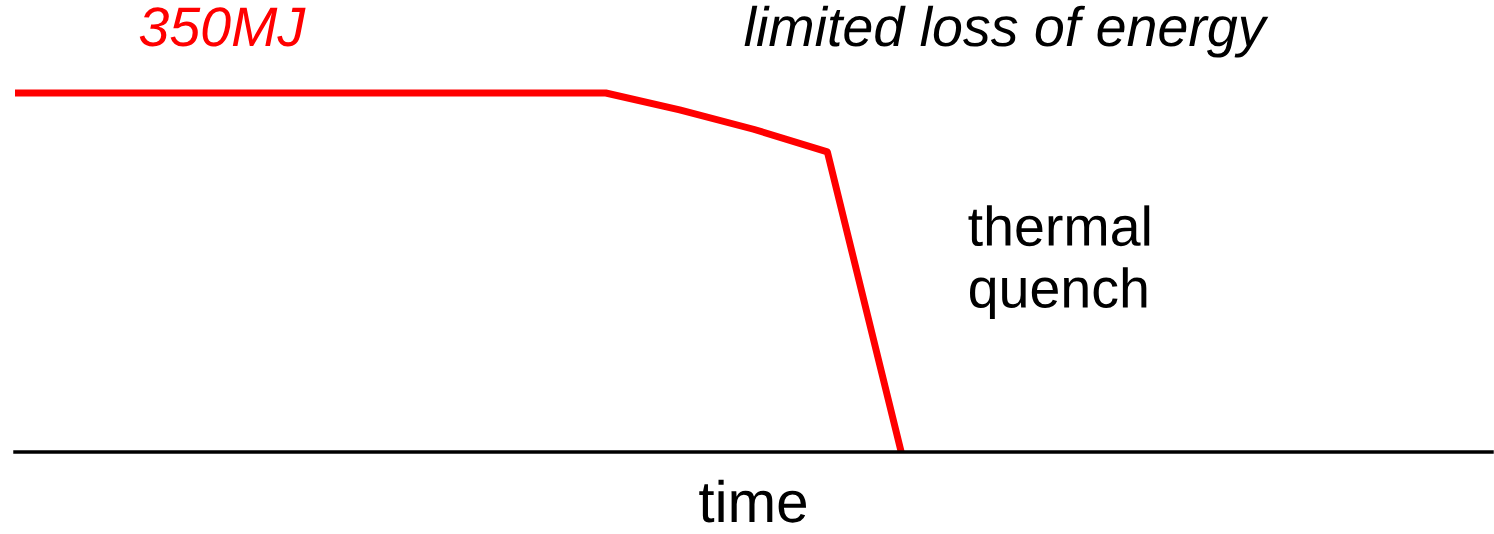 The height and width of the screenshot is (534, 1494). Describe the element at coordinates (1006, 31) in the screenshot. I see `text: limited loss of energy` at that location.